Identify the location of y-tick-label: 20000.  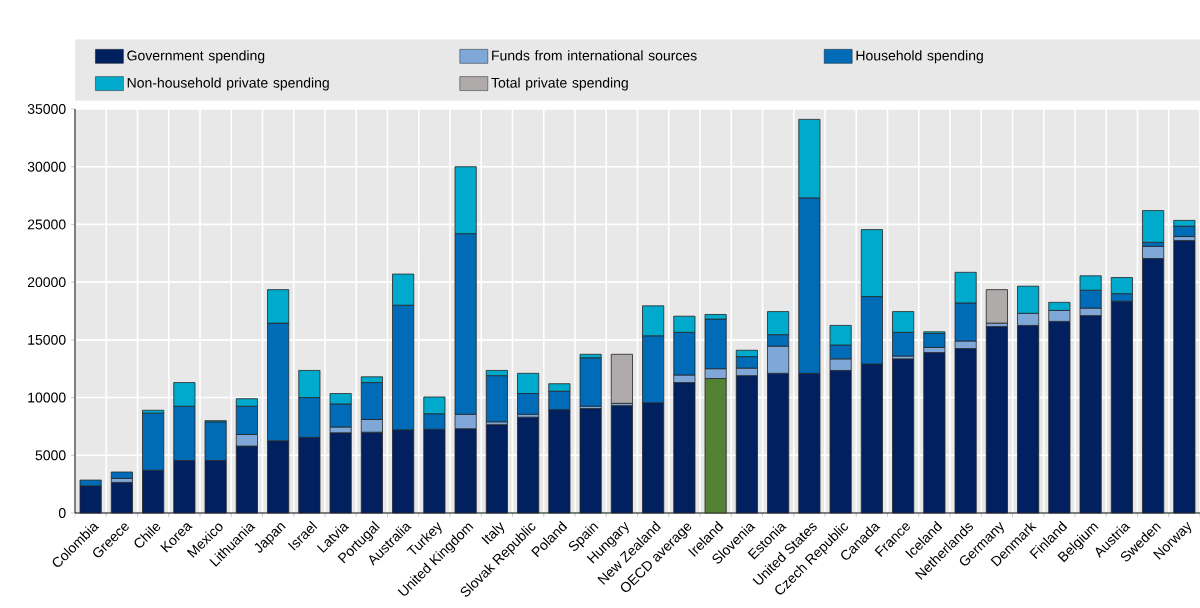
(46, 282).